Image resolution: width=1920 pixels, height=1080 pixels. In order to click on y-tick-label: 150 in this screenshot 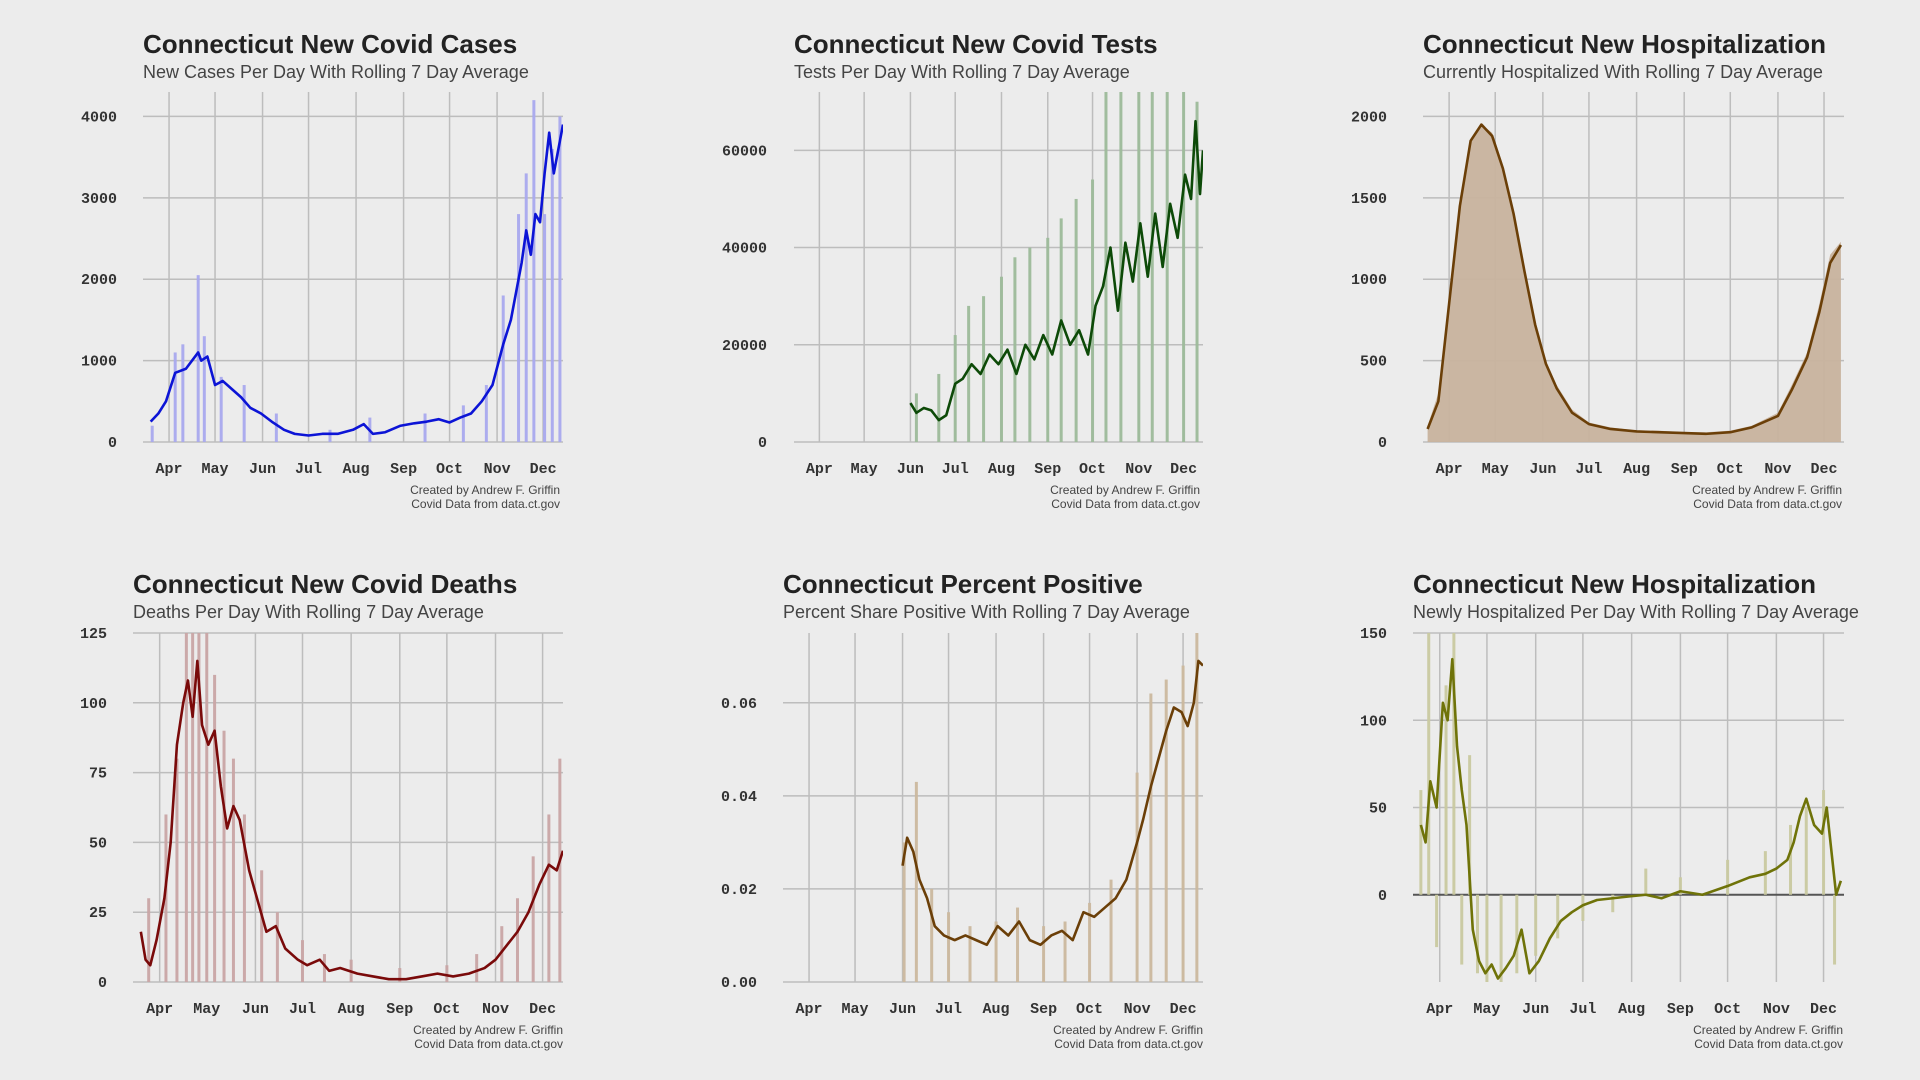, I will do `click(1373, 634)`.